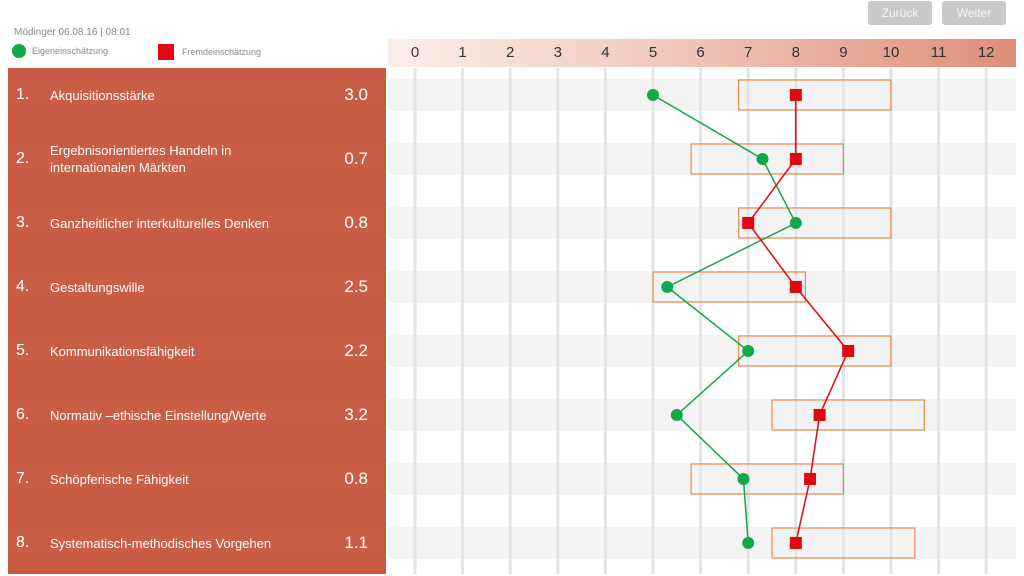 The image size is (1024, 576). Describe the element at coordinates (891, 52) in the screenshot. I see `x-tick-label: 10` at that location.